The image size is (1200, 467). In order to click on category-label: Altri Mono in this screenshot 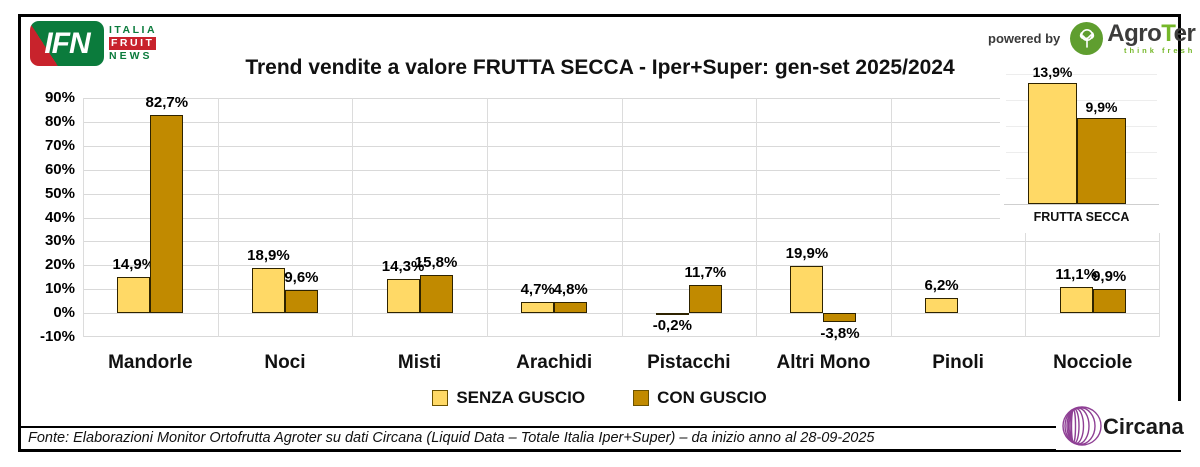, I will do `click(823, 362)`.